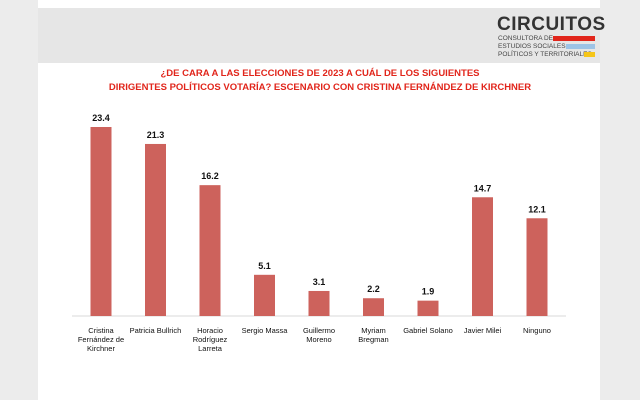  Describe the element at coordinates (533, 46) in the screenshot. I see `tagline: ESTUDIOS SOCIALES,` at that location.